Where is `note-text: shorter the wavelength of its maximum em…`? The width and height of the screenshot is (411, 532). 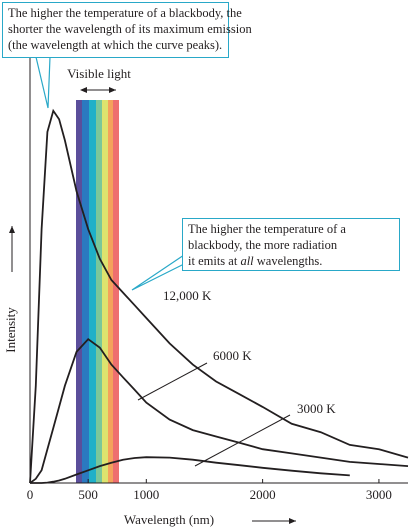 note-text: shorter the wavelength of its maximum em… is located at coordinates (130, 29).